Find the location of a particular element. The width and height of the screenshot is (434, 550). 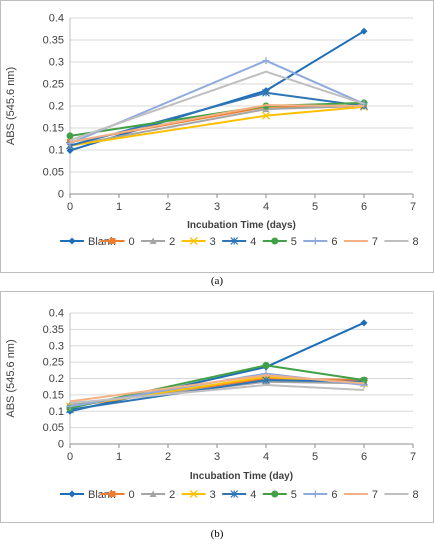

legend-label: 3 is located at coordinates (213, 495).